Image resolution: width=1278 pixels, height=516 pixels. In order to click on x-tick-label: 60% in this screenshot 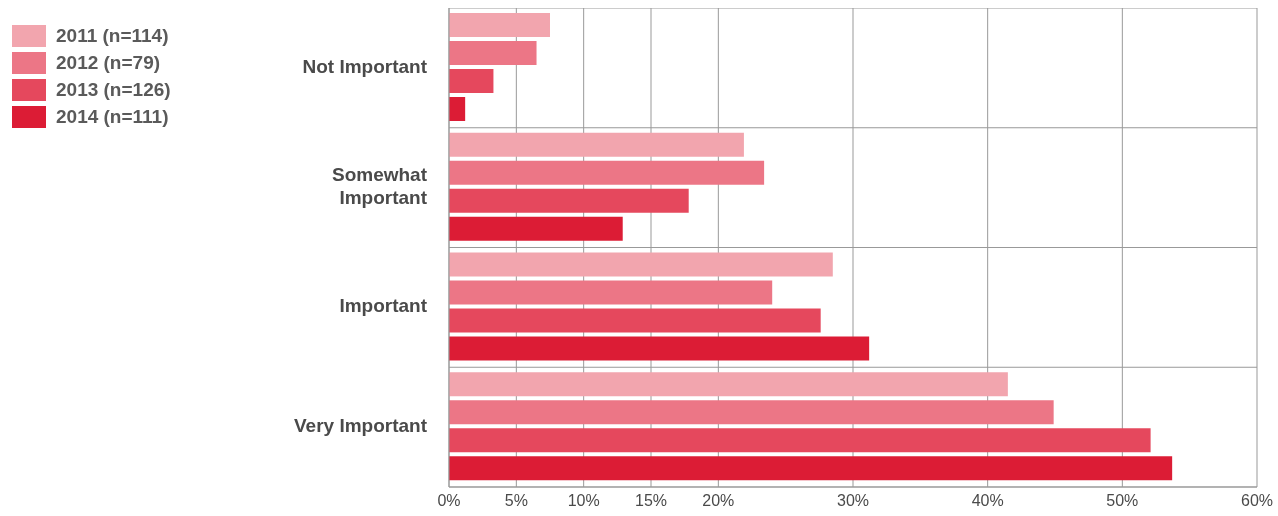, I will do `click(1257, 501)`.